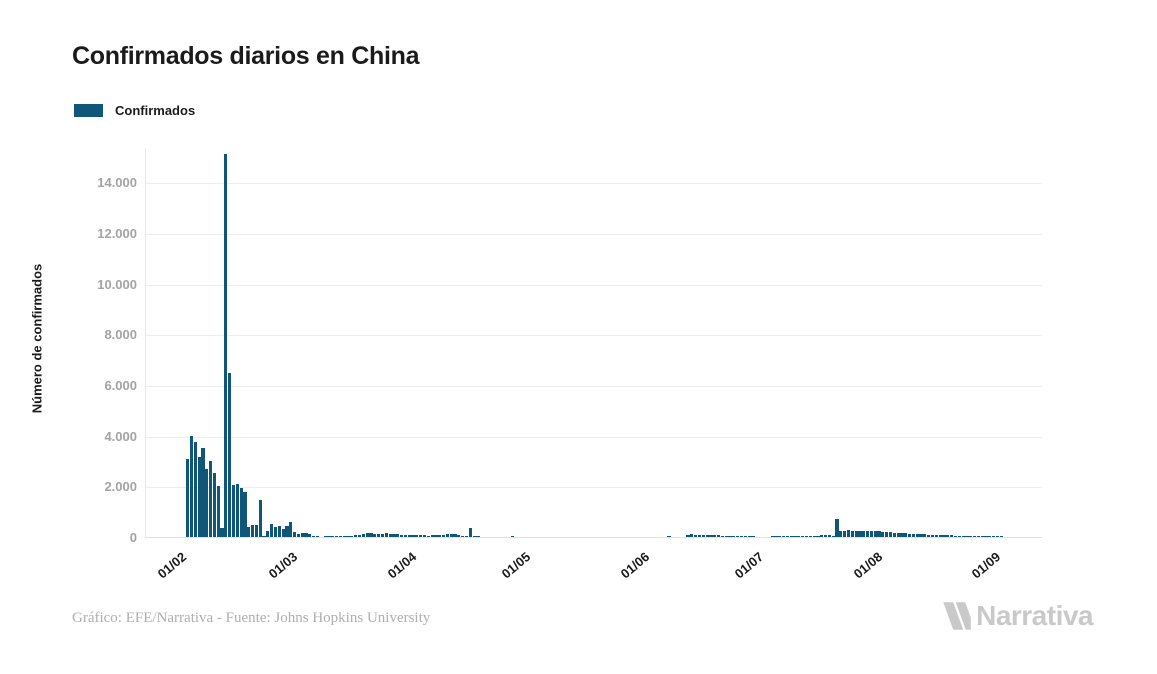 The image size is (1157, 674). What do you see at coordinates (925, 535) in the screenshot?
I see `bar-14/08` at bounding box center [925, 535].